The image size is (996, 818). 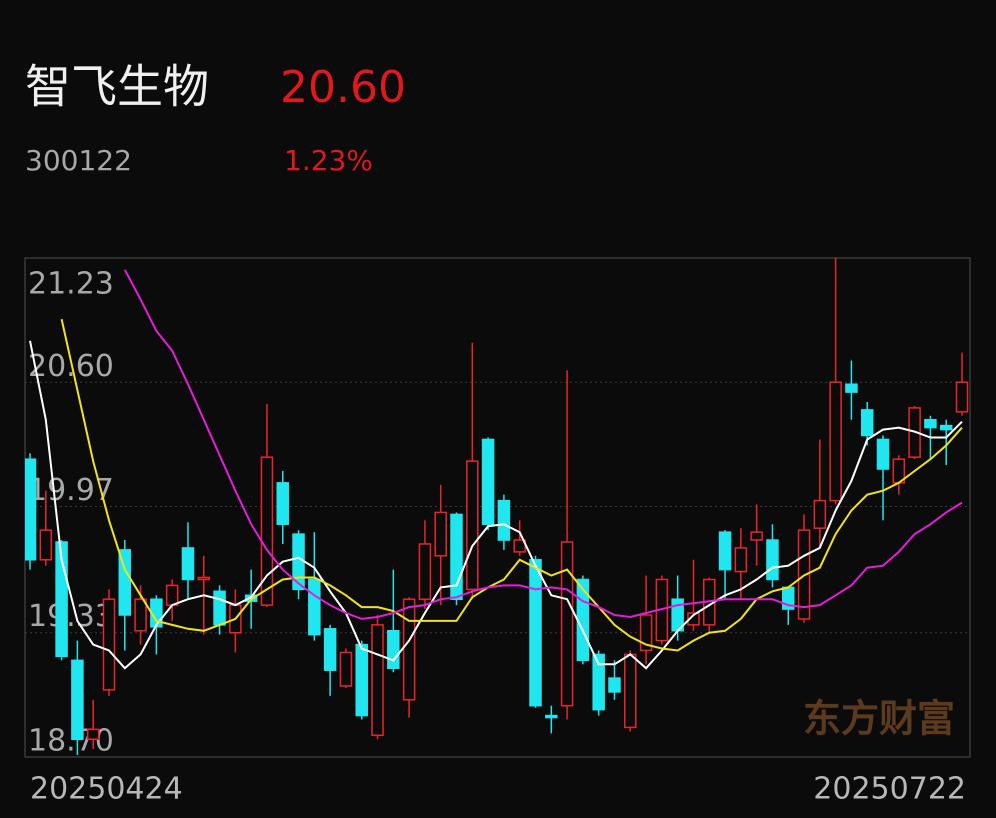 What do you see at coordinates (328, 160) in the screenshot?
I see `stock-change: 1.23%` at bounding box center [328, 160].